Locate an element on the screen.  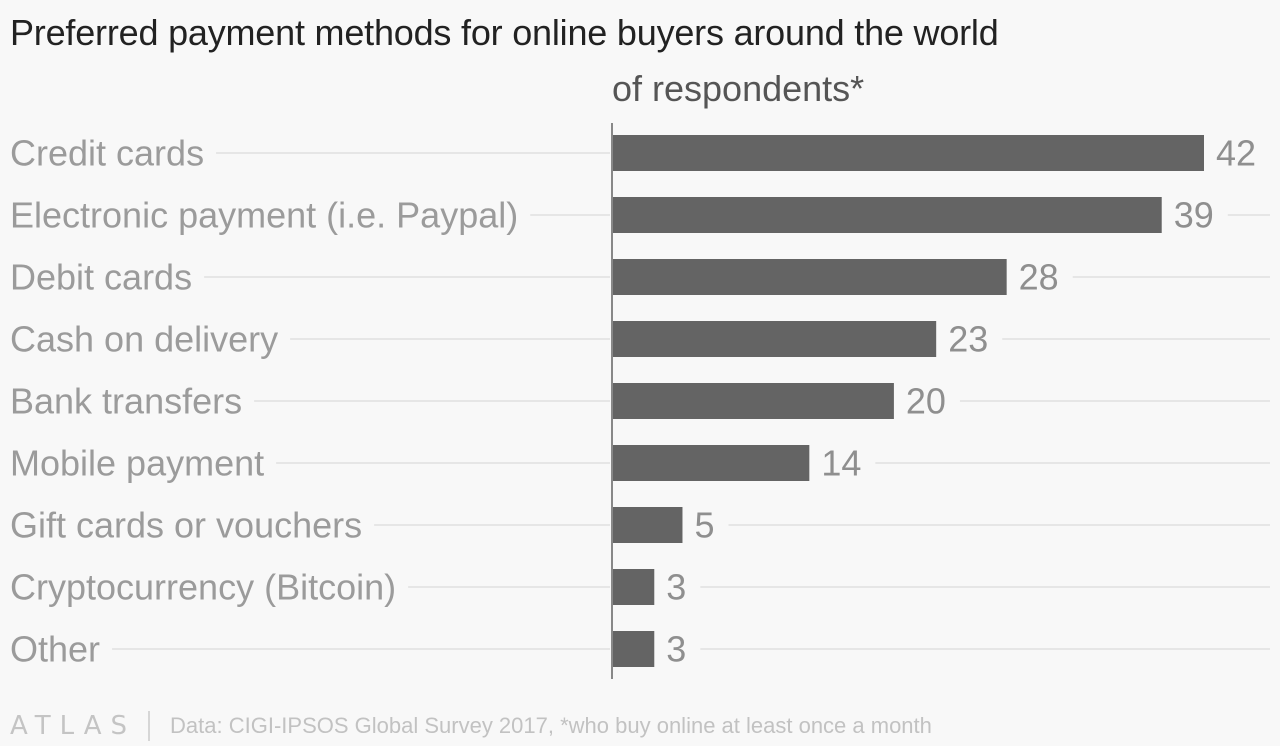
category-label: Bank transfers is located at coordinates (126, 401).